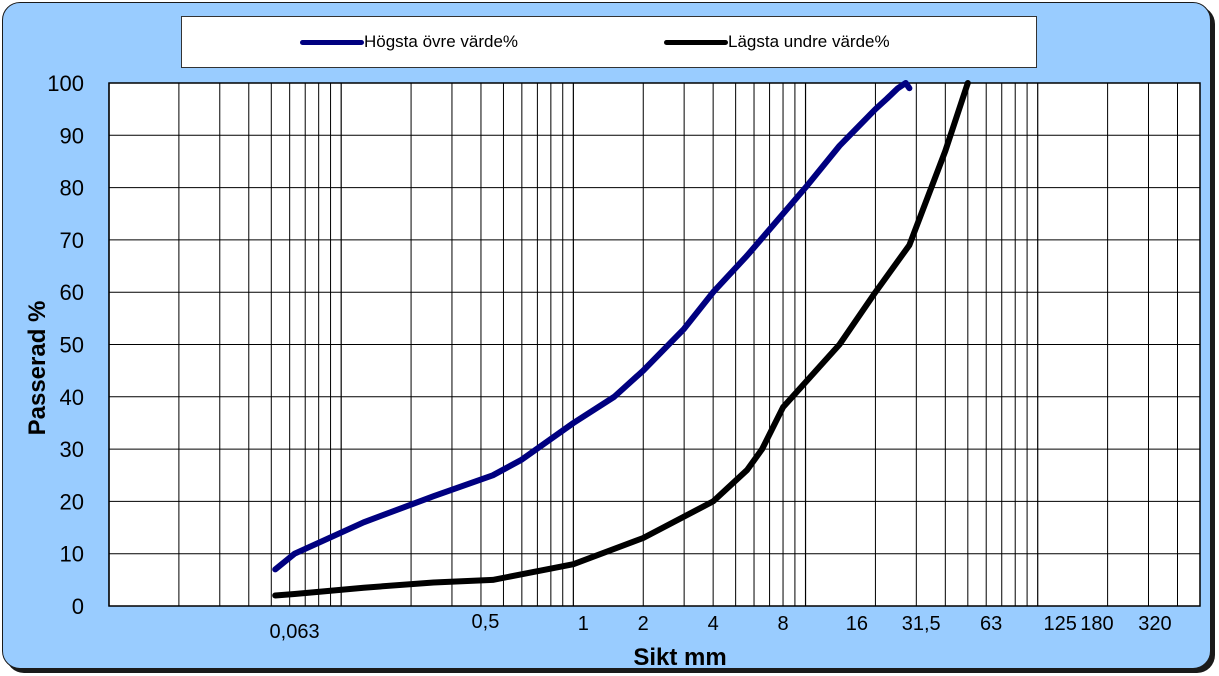  What do you see at coordinates (72, 397) in the screenshot?
I see `y-tick-label: 40` at bounding box center [72, 397].